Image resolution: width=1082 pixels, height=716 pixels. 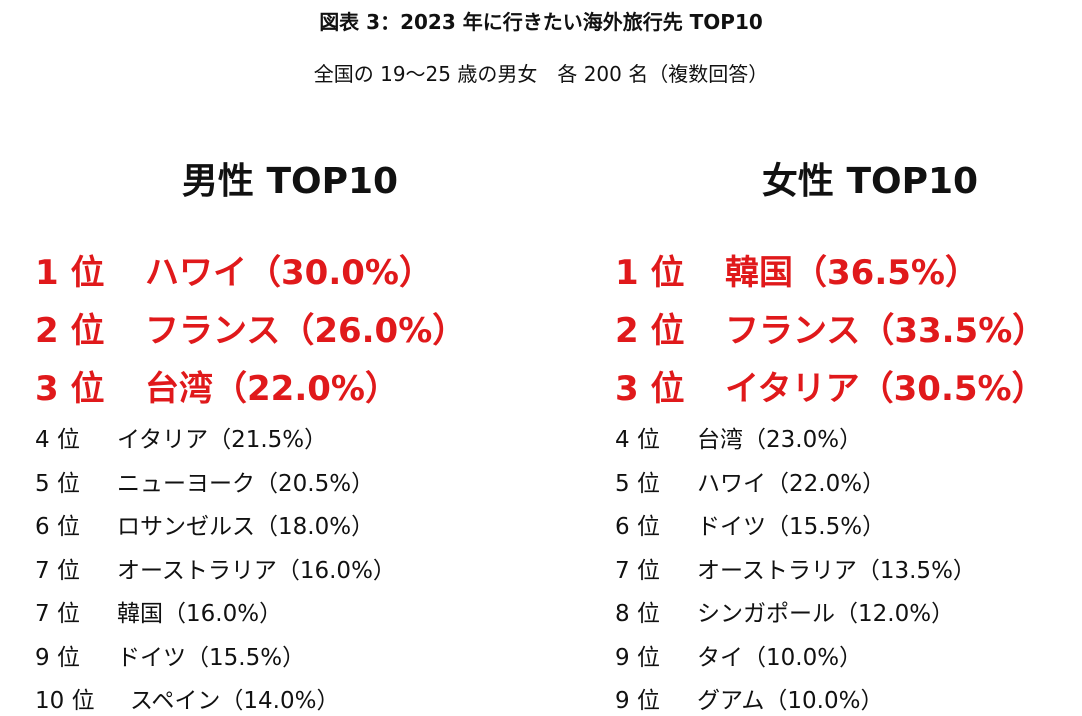 I want to click on ranking-item: 6 位 ロサンゼルス（18.0%）, so click(x=204, y=524).